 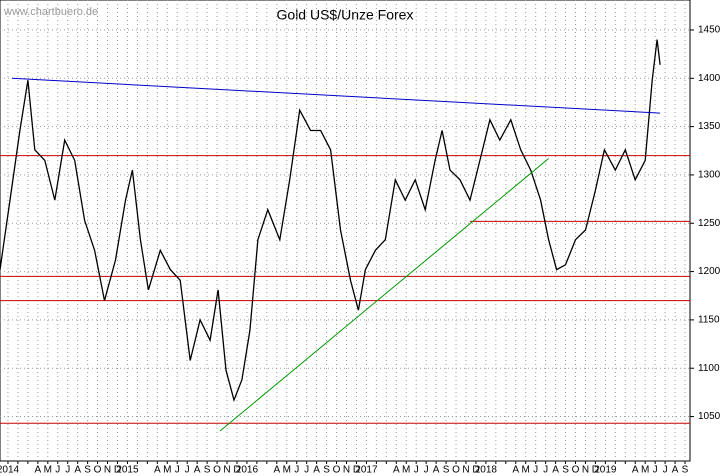 What do you see at coordinates (486, 470) in the screenshot?
I see `x-tick-label: 2018` at bounding box center [486, 470].